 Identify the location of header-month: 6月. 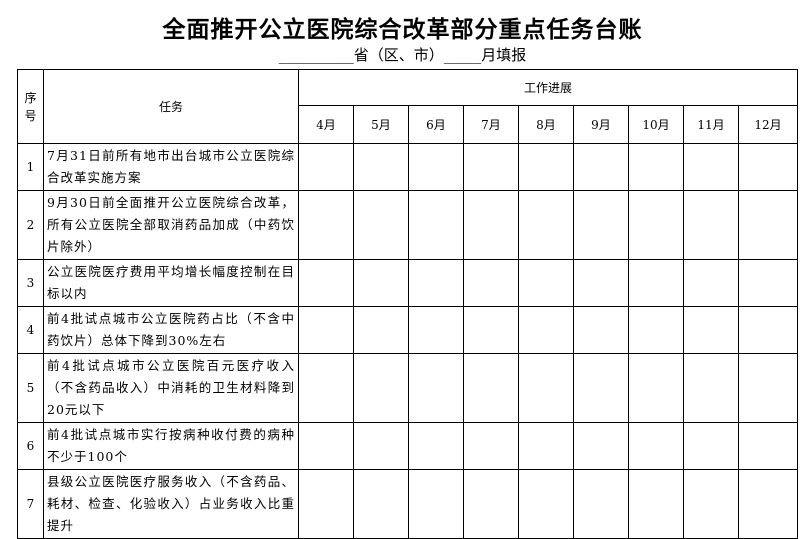
(436, 124).